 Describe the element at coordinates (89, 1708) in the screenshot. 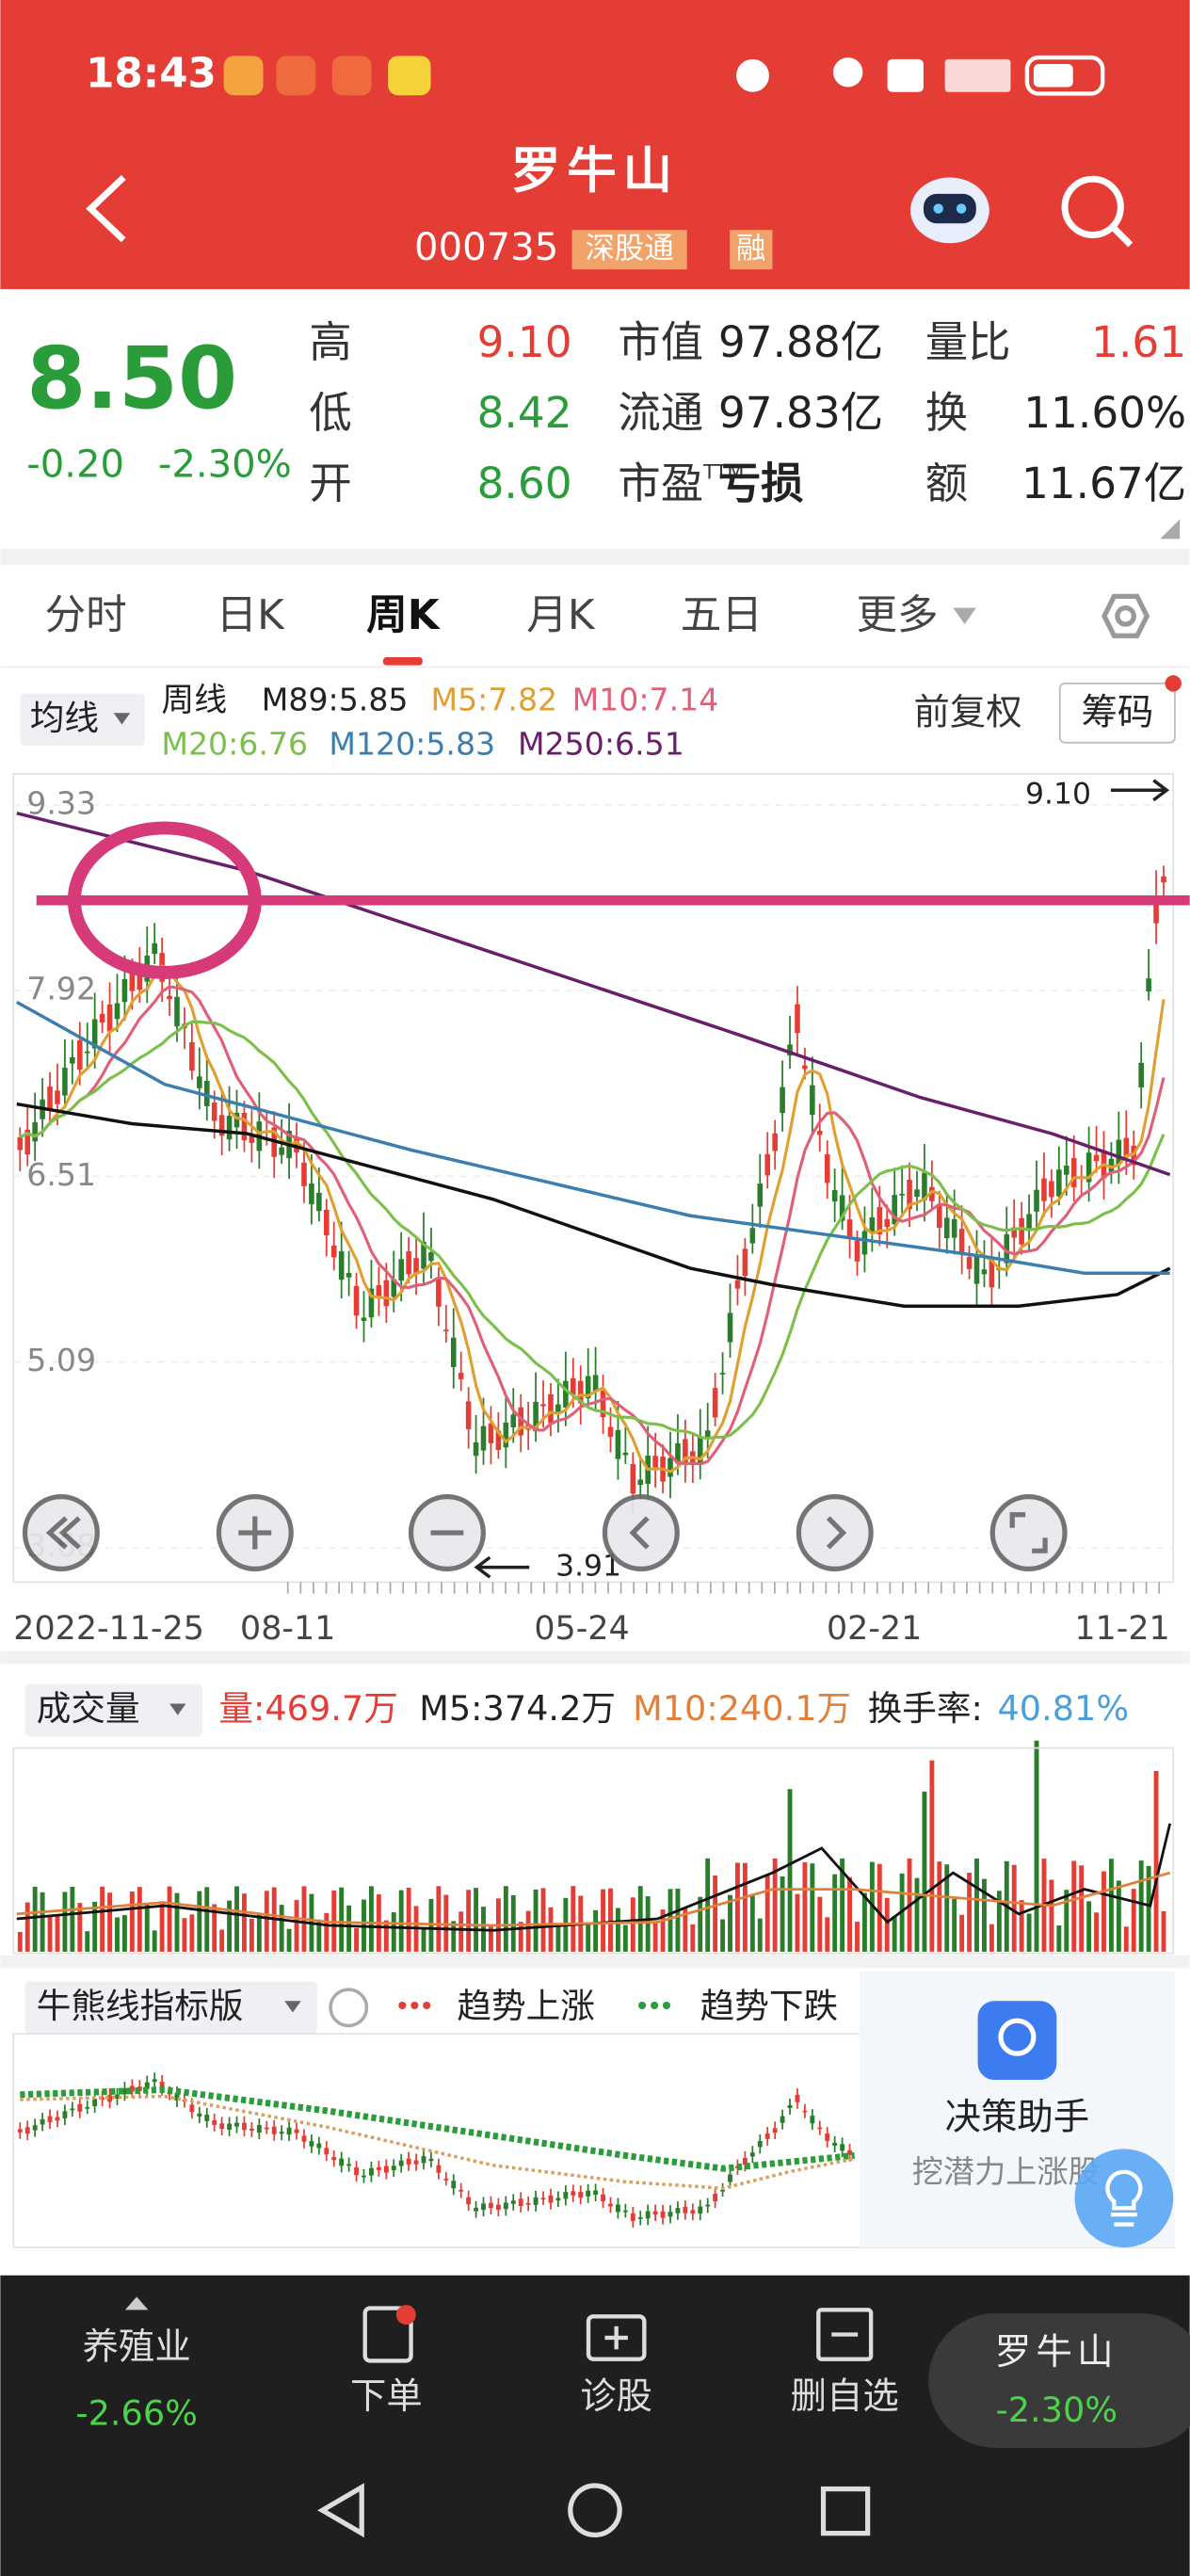

I see `volume-selector-text: 成交量` at that location.